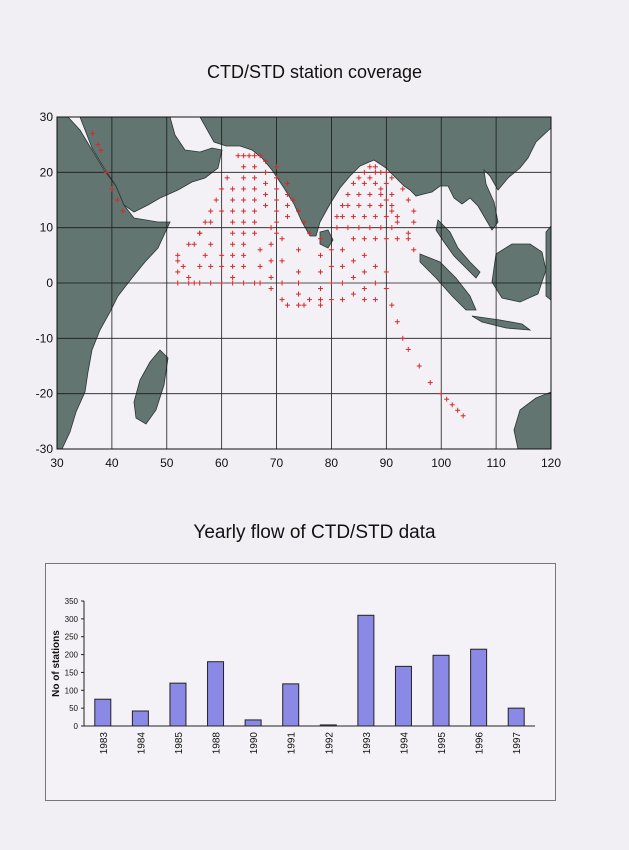 The height and width of the screenshot is (850, 629). What do you see at coordinates (404, 743) in the screenshot?
I see `bar-category-label: 1994` at bounding box center [404, 743].